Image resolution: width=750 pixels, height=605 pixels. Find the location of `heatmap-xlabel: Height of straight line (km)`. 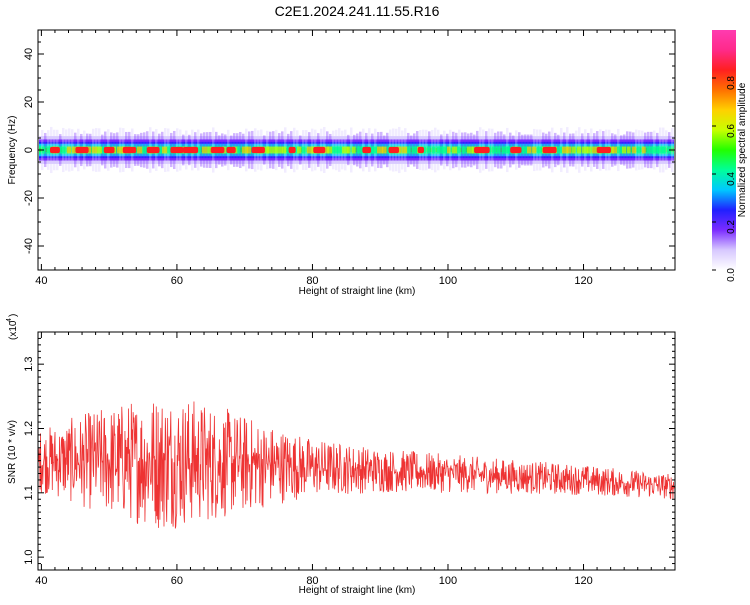

heatmap-xlabel: Height of straight line (km) is located at coordinates (357, 291).